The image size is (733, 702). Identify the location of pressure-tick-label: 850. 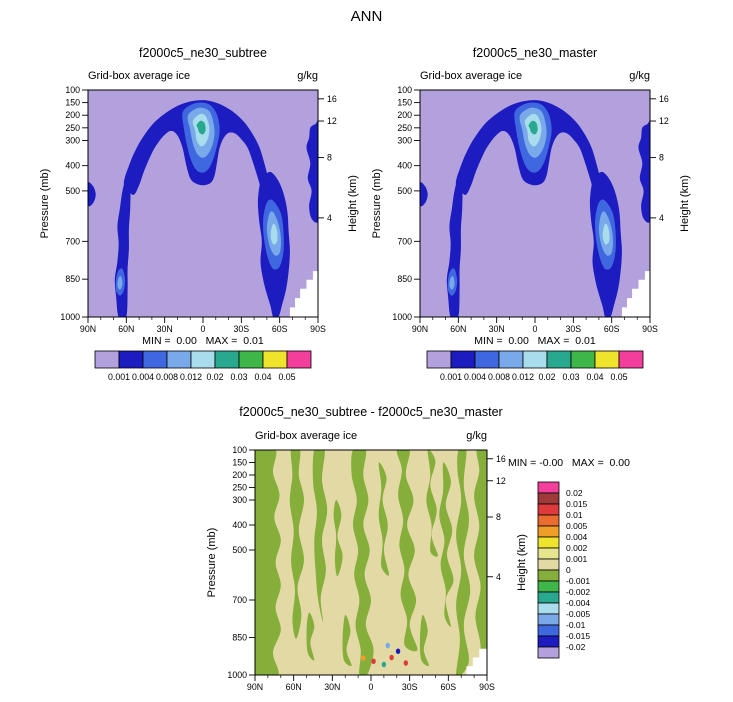
(404, 279).